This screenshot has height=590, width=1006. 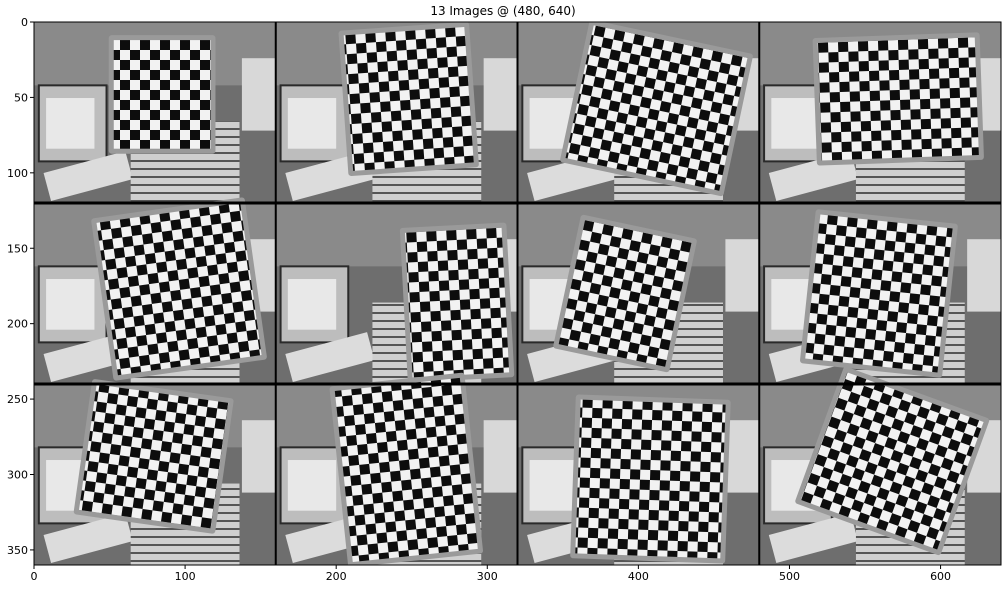 What do you see at coordinates (487, 576) in the screenshot?
I see `x-tick-label: 300` at bounding box center [487, 576].